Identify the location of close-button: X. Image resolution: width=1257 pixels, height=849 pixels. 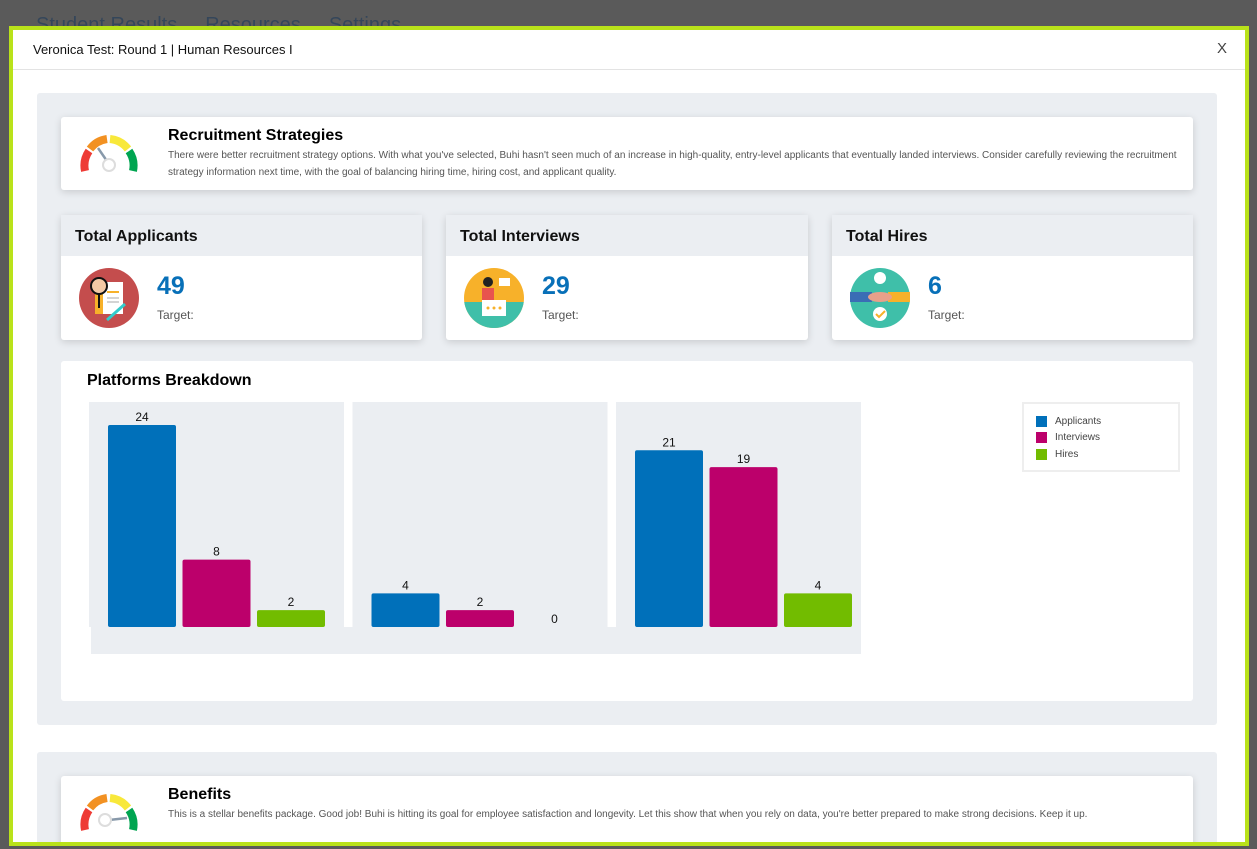
(1221, 48).